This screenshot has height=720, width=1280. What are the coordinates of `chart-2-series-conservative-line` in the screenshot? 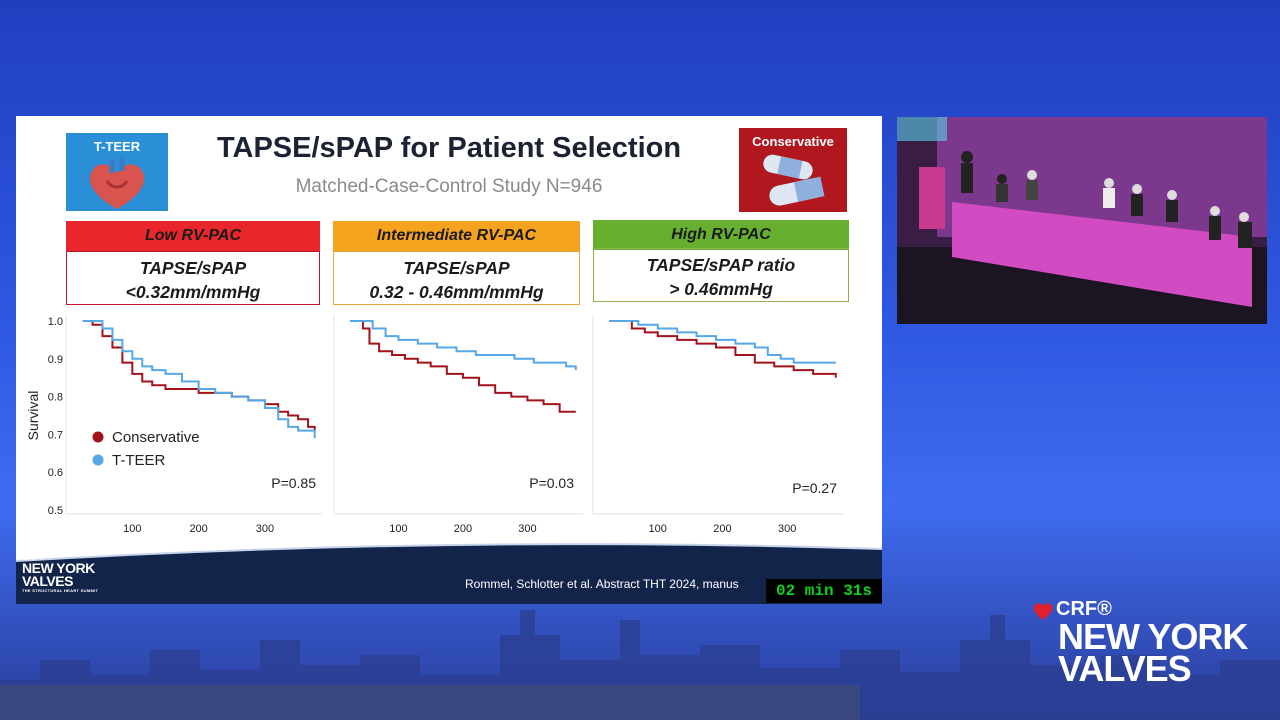 It's located at (463, 366).